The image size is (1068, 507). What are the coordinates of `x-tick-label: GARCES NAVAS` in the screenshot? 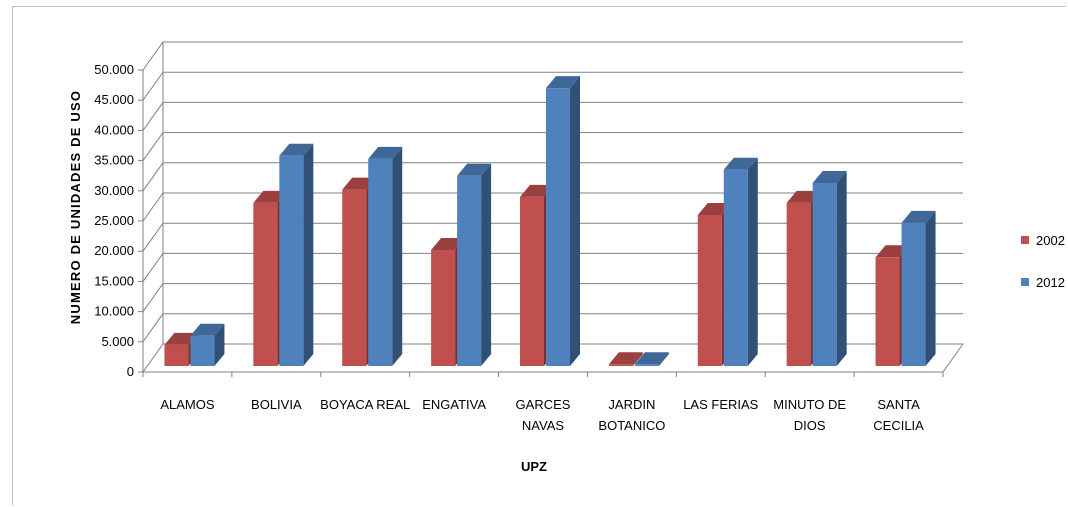 It's located at (543, 415).